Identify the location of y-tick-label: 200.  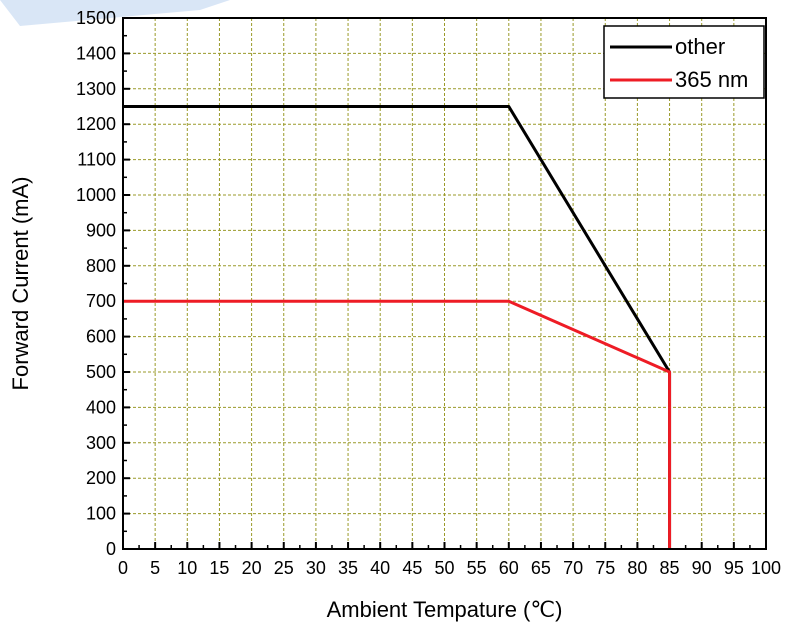
(101, 478).